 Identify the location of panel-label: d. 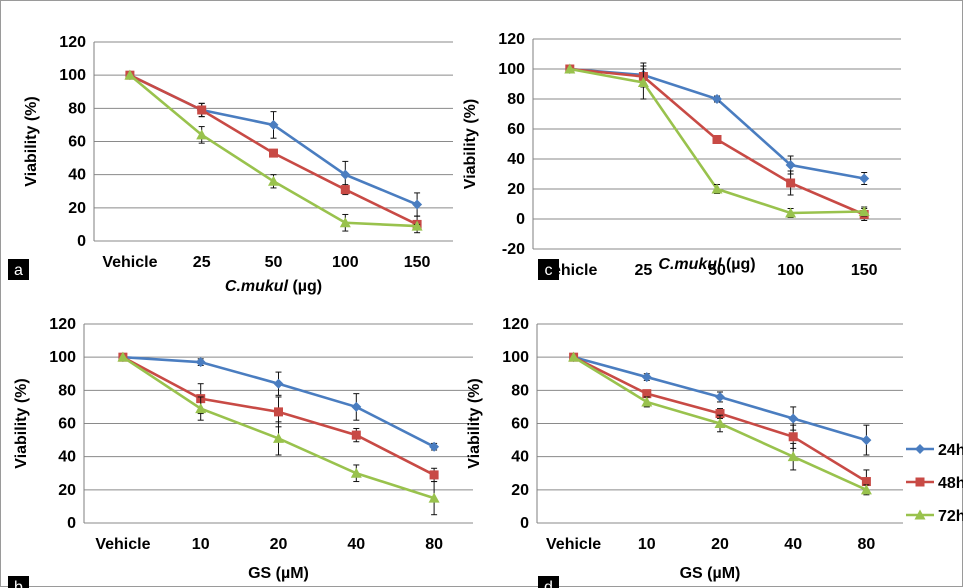
(548, 582).